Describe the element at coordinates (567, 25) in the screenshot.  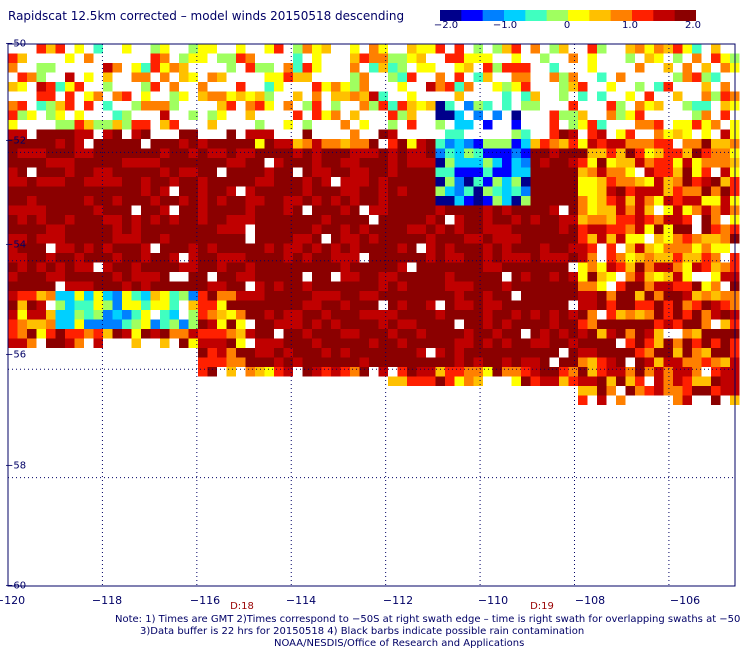
I see `colorbar-label: 0` at that location.